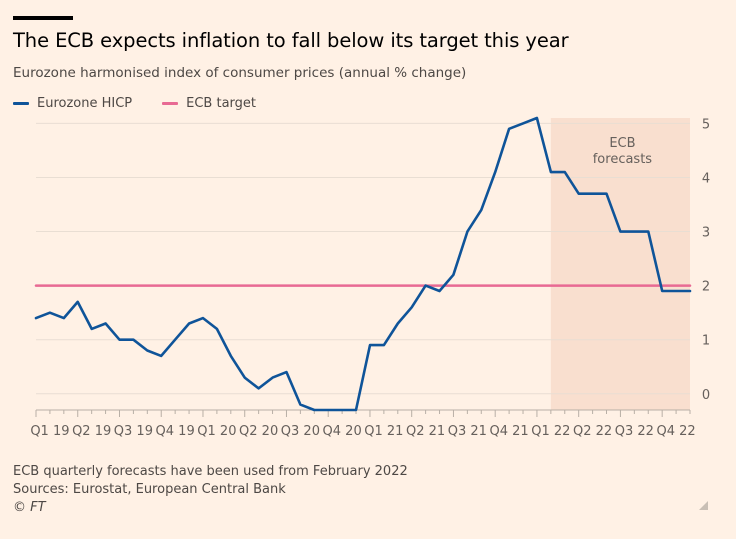 The height and width of the screenshot is (539, 736). What do you see at coordinates (133, 431) in the screenshot?
I see `x-tick-label: Q3 19` at bounding box center [133, 431].